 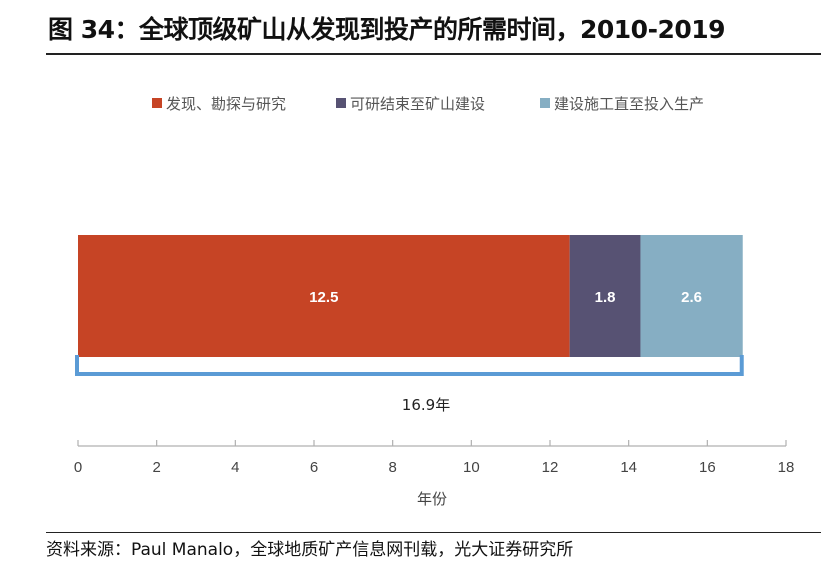 What do you see at coordinates (505, 297) in the screenshot?
I see `bar-labels: 12.5 1.8 2.6` at bounding box center [505, 297].